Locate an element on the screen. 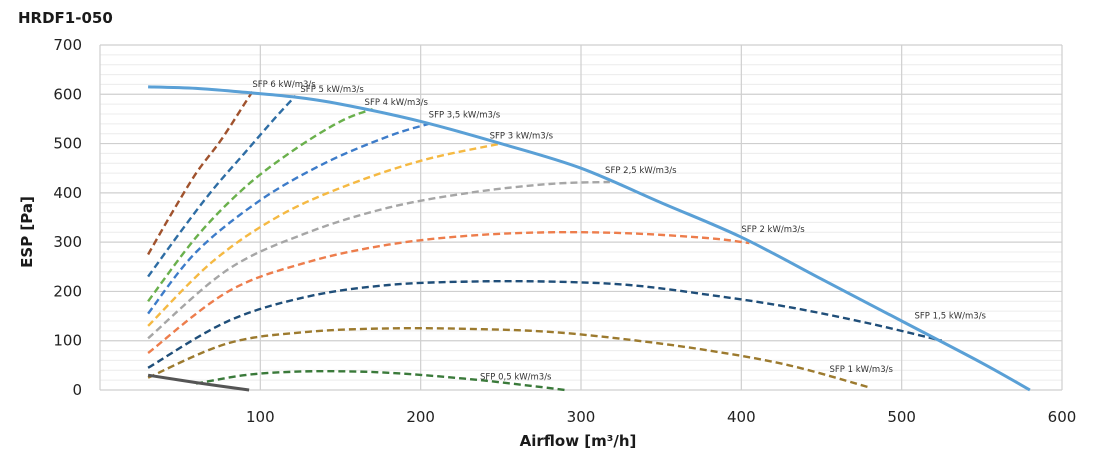 This screenshot has width=1098, height=463. y-tick-label: 0 is located at coordinates (77, 390).